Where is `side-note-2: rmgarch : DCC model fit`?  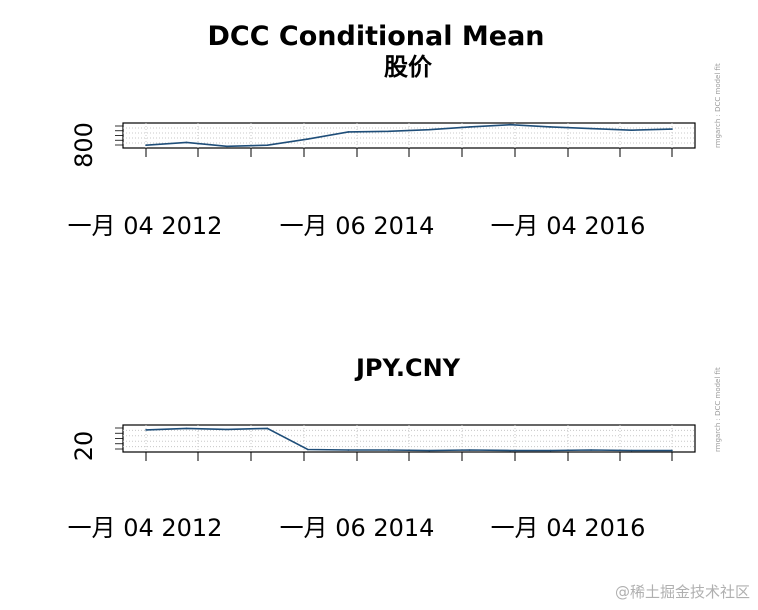 side-note-2: rmgarch : DCC model fit is located at coordinates (718, 409).